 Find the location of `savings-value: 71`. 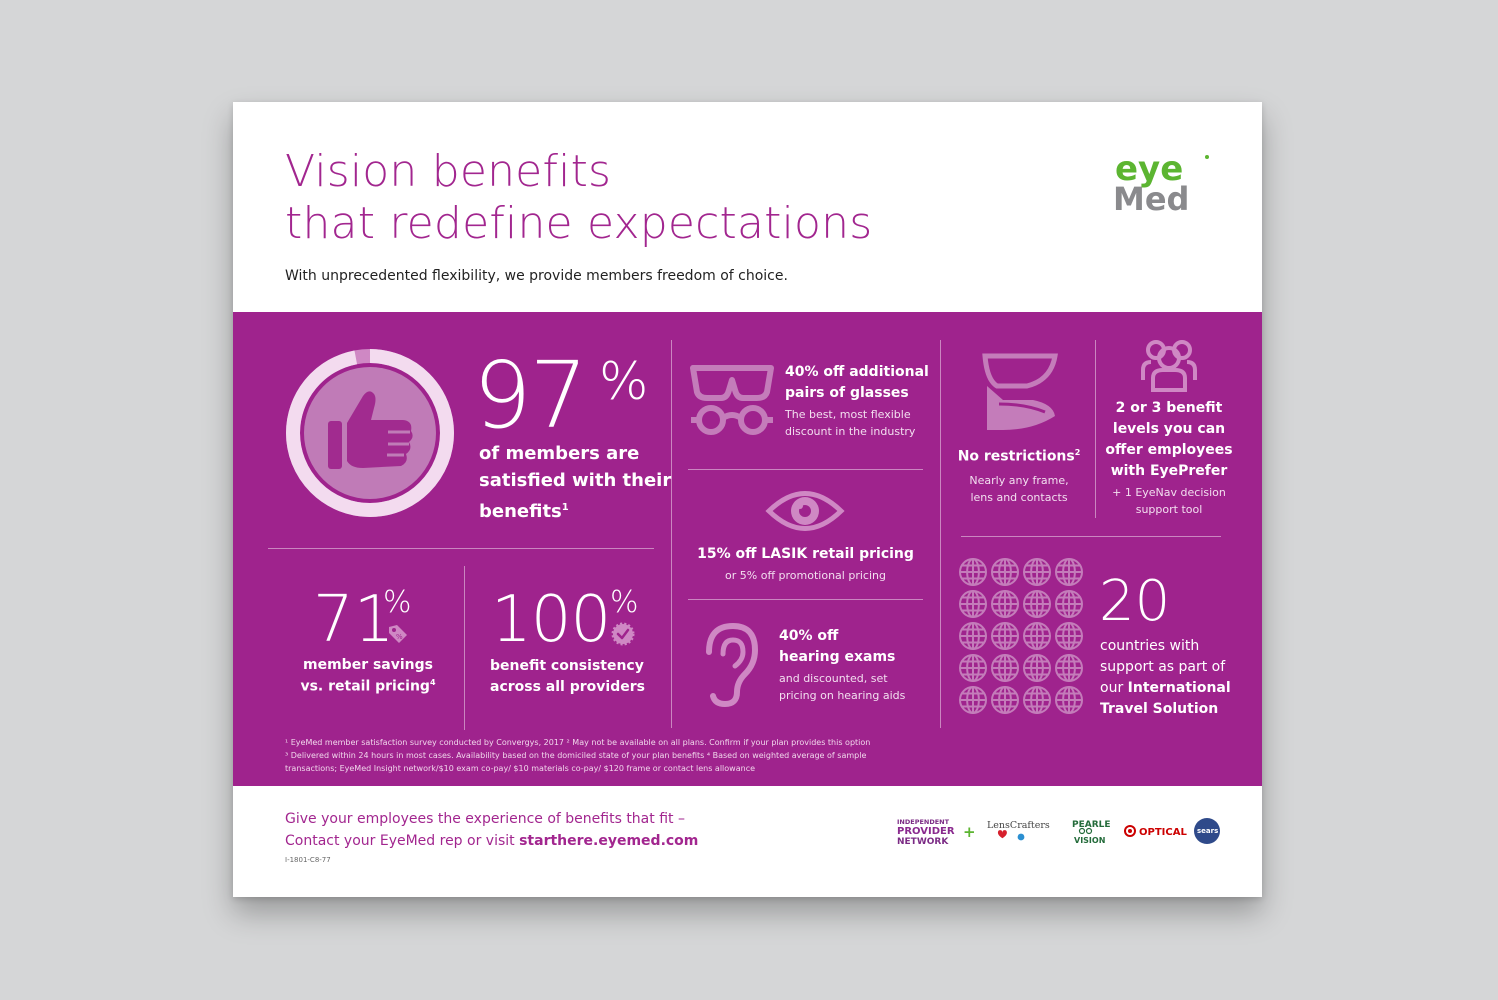

savings-value: 71 is located at coordinates (354, 620).